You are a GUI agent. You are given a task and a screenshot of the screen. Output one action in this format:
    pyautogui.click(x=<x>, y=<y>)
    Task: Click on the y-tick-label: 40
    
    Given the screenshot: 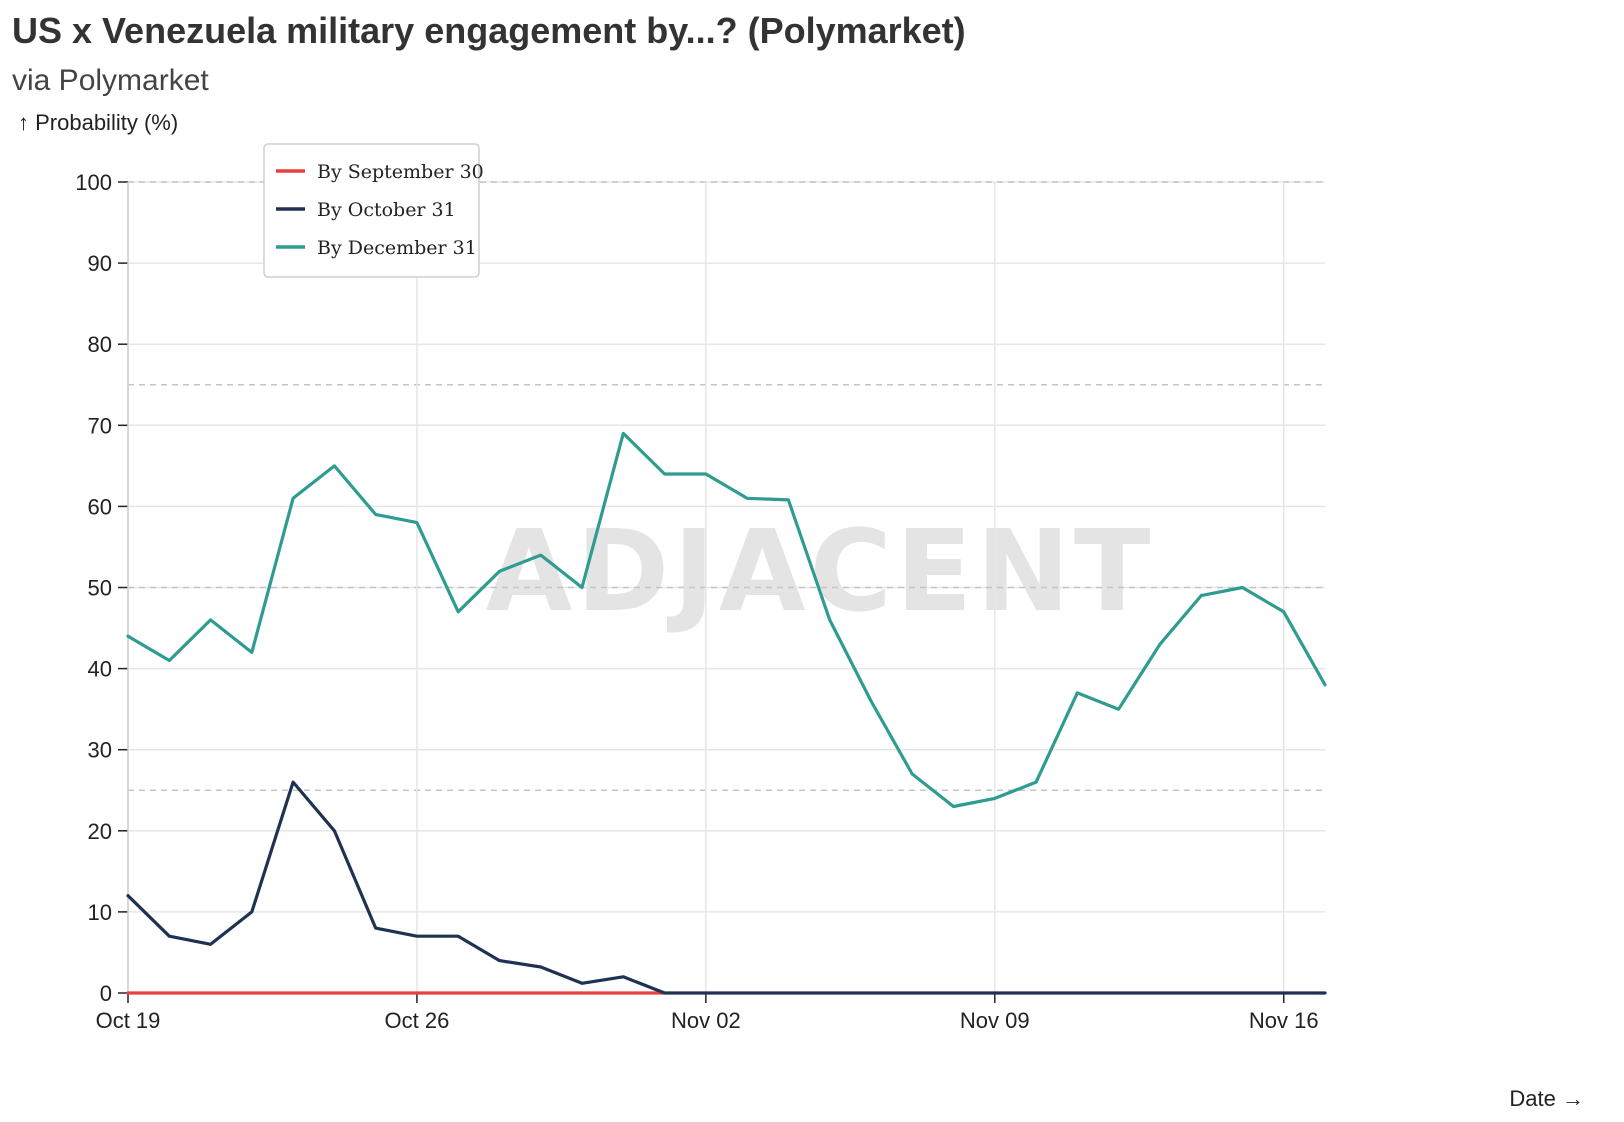 What is the action you would take?
    pyautogui.click(x=100, y=669)
    